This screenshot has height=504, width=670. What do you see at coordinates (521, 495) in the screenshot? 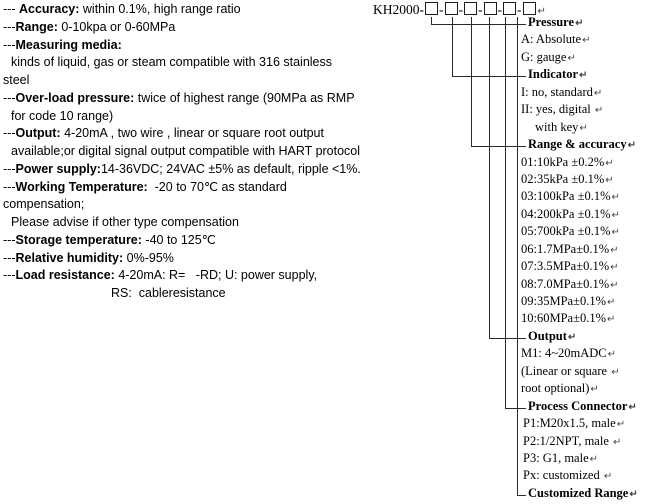
I see `connector-horizontal-customized-range` at bounding box center [521, 495].